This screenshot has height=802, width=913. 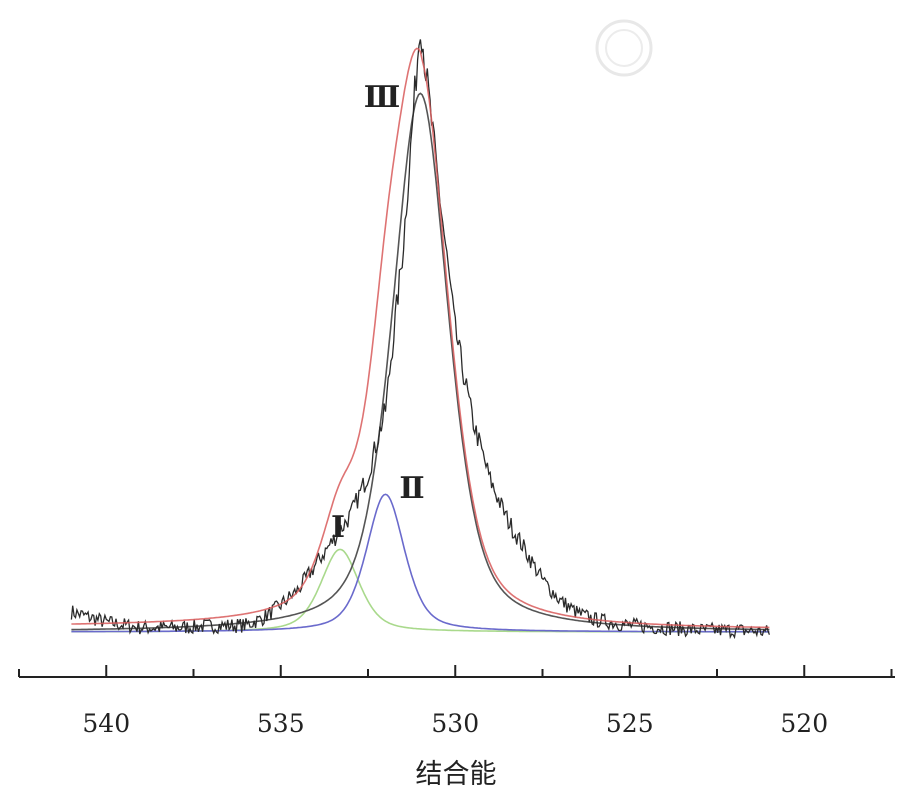 What do you see at coordinates (338, 527) in the screenshot?
I see `peak-label-i: Ⅰ` at bounding box center [338, 527].